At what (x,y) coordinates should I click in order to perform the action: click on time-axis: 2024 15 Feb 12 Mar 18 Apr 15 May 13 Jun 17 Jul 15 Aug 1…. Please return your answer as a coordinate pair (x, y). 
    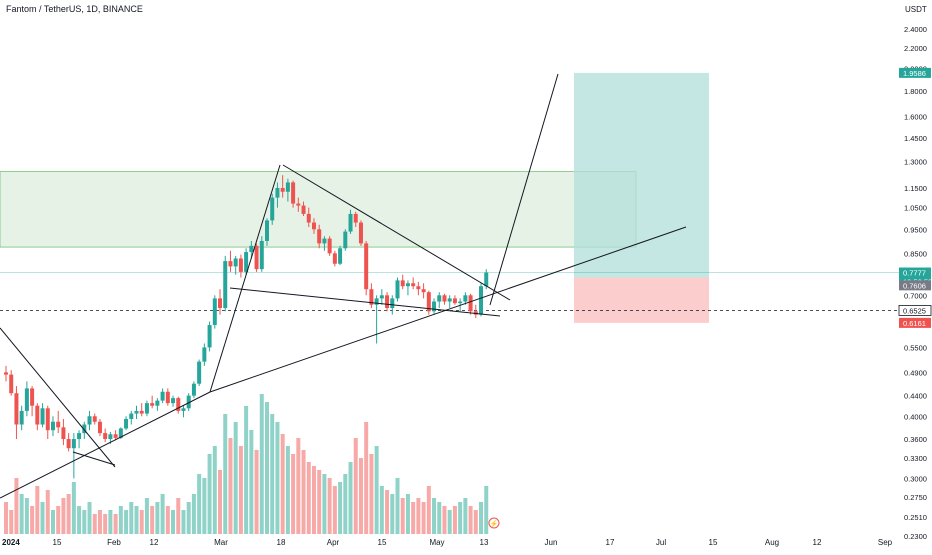
    Looking at the image, I should click on (447, 542).